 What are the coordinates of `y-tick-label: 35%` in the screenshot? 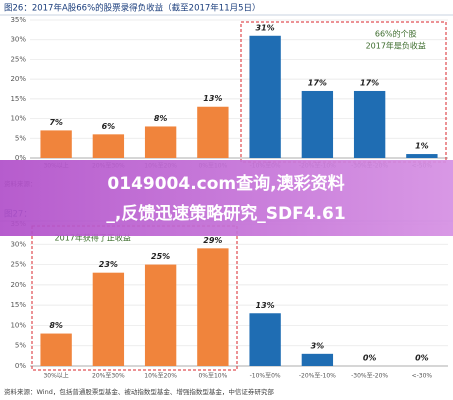 It's located at (18, 20).